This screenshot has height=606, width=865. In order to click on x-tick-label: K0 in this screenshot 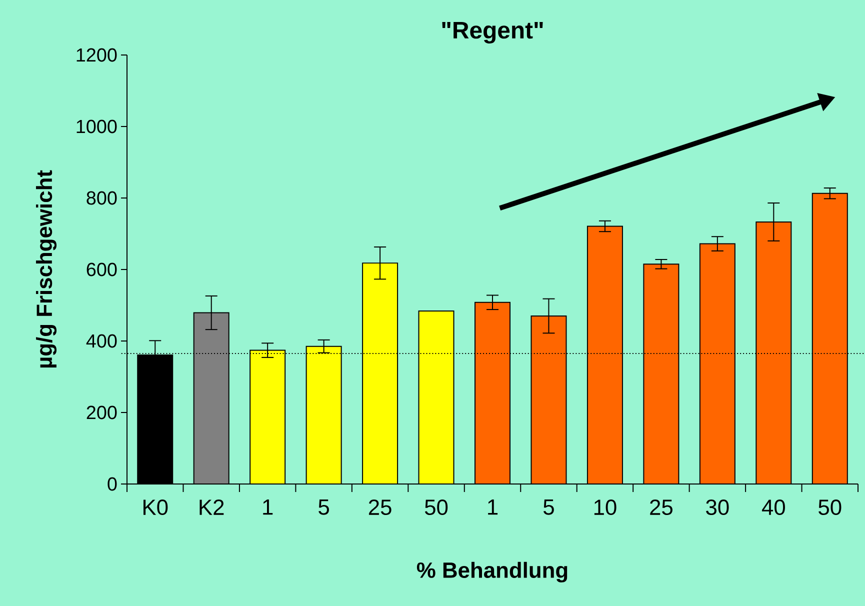, I will do `click(156, 508)`.